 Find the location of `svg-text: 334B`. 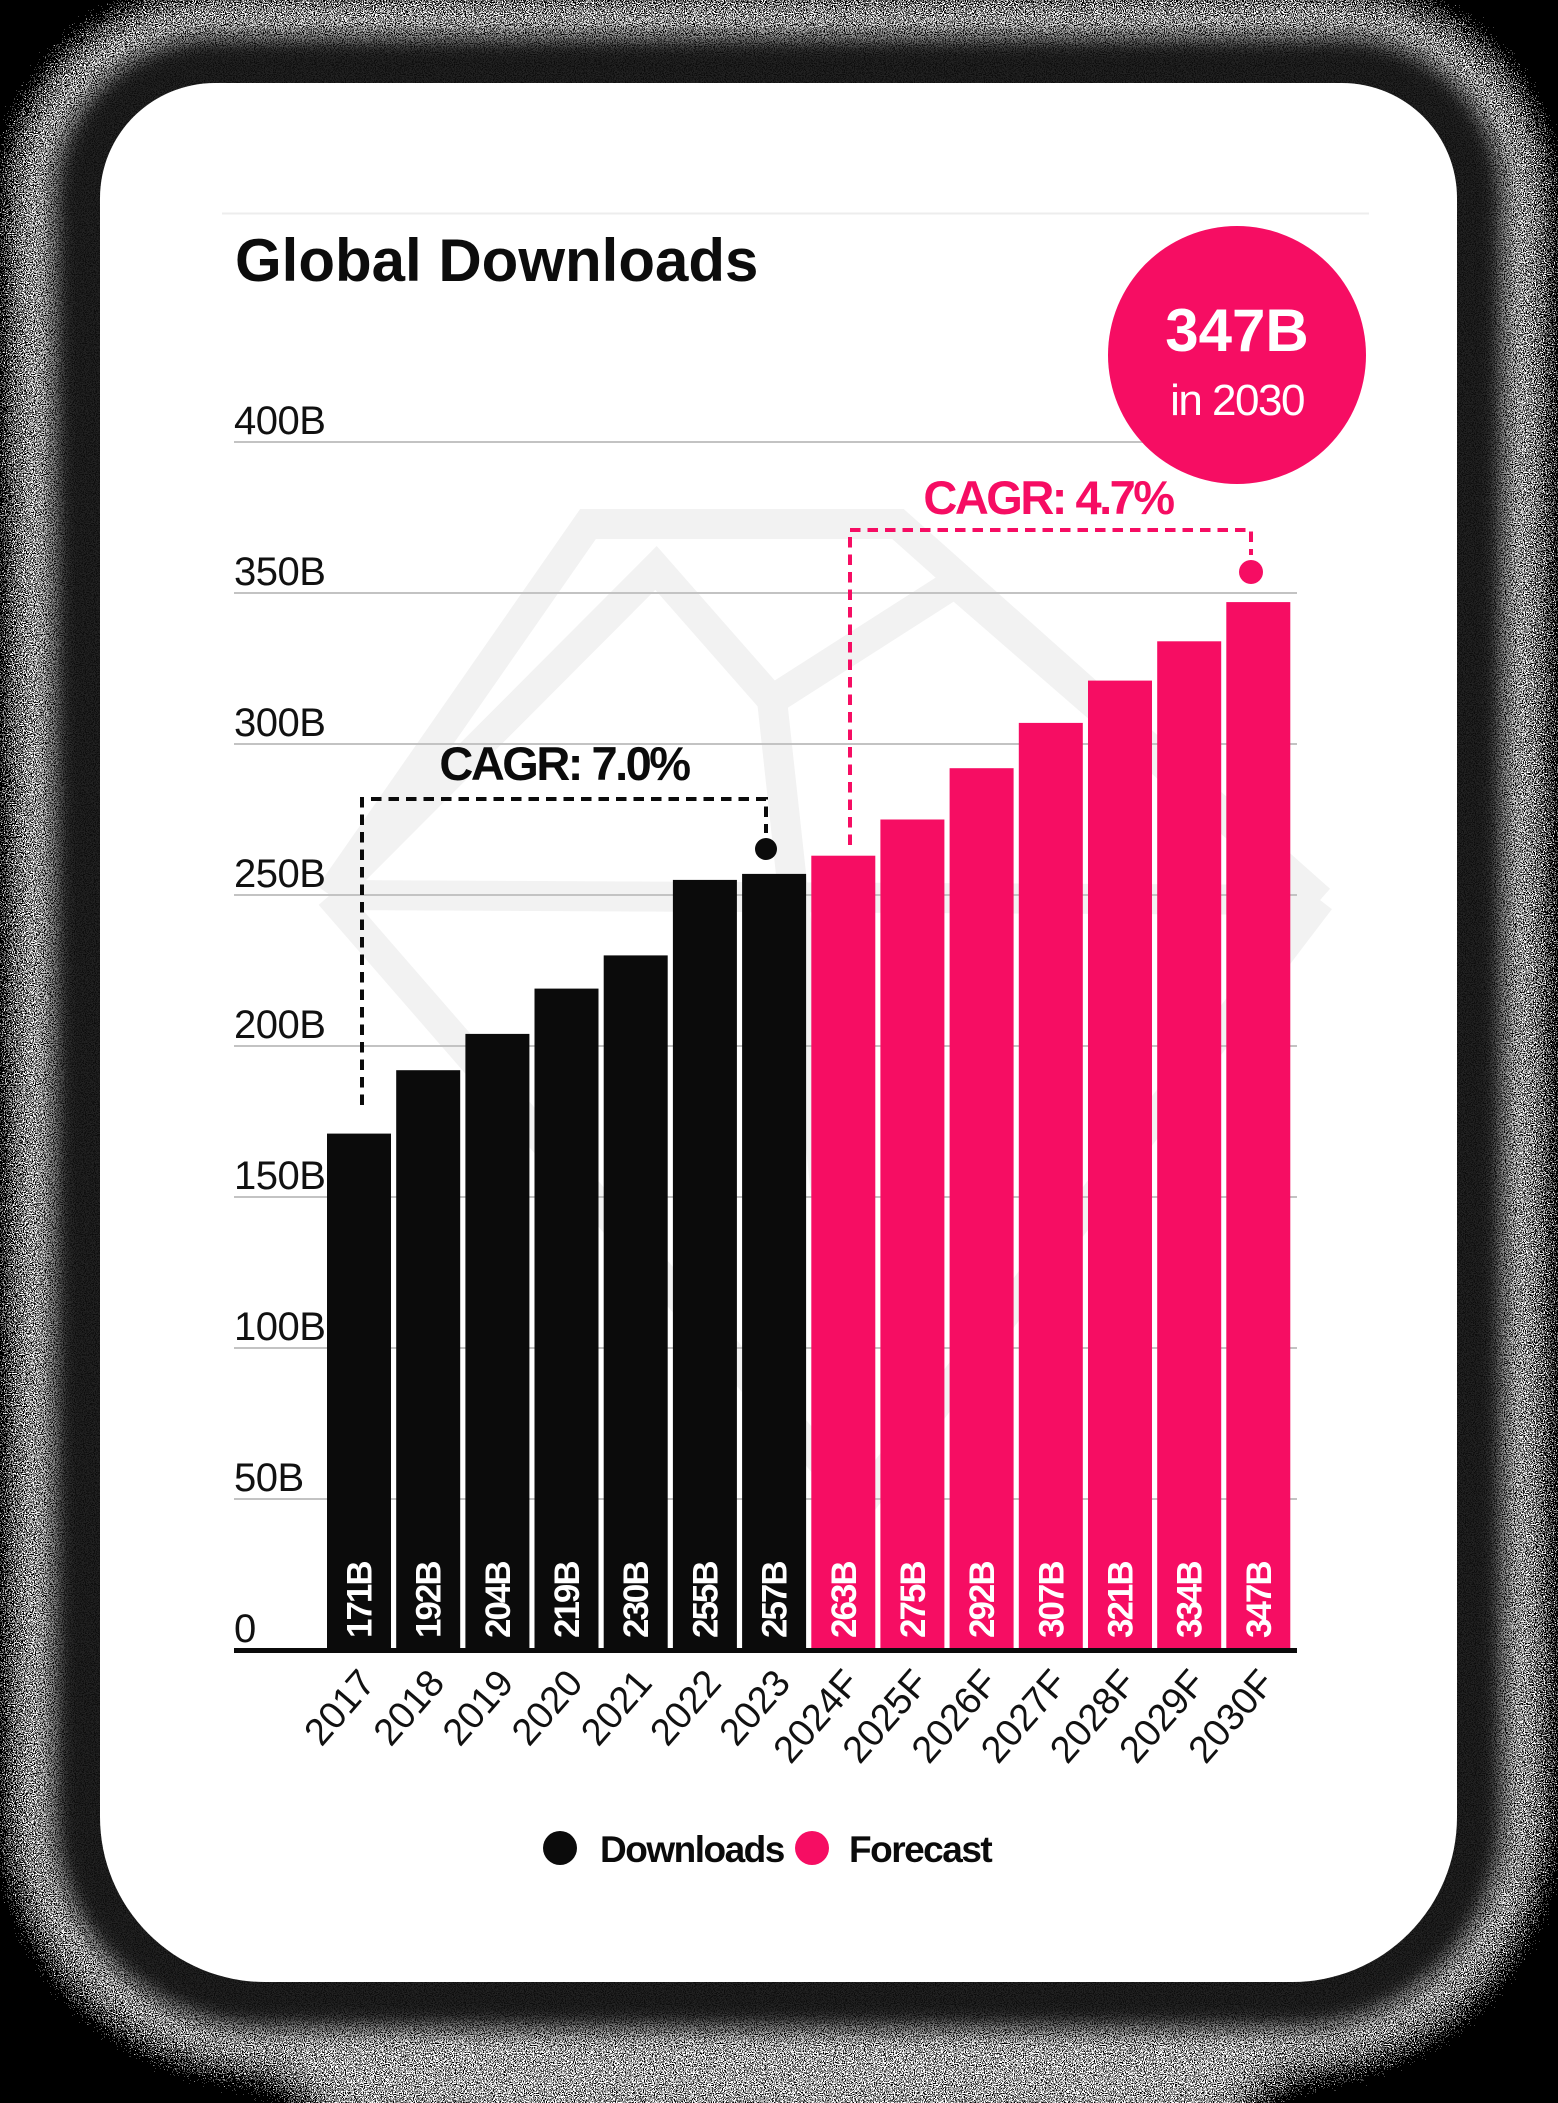

svg-text: 334B is located at coordinates (1190, 1600).